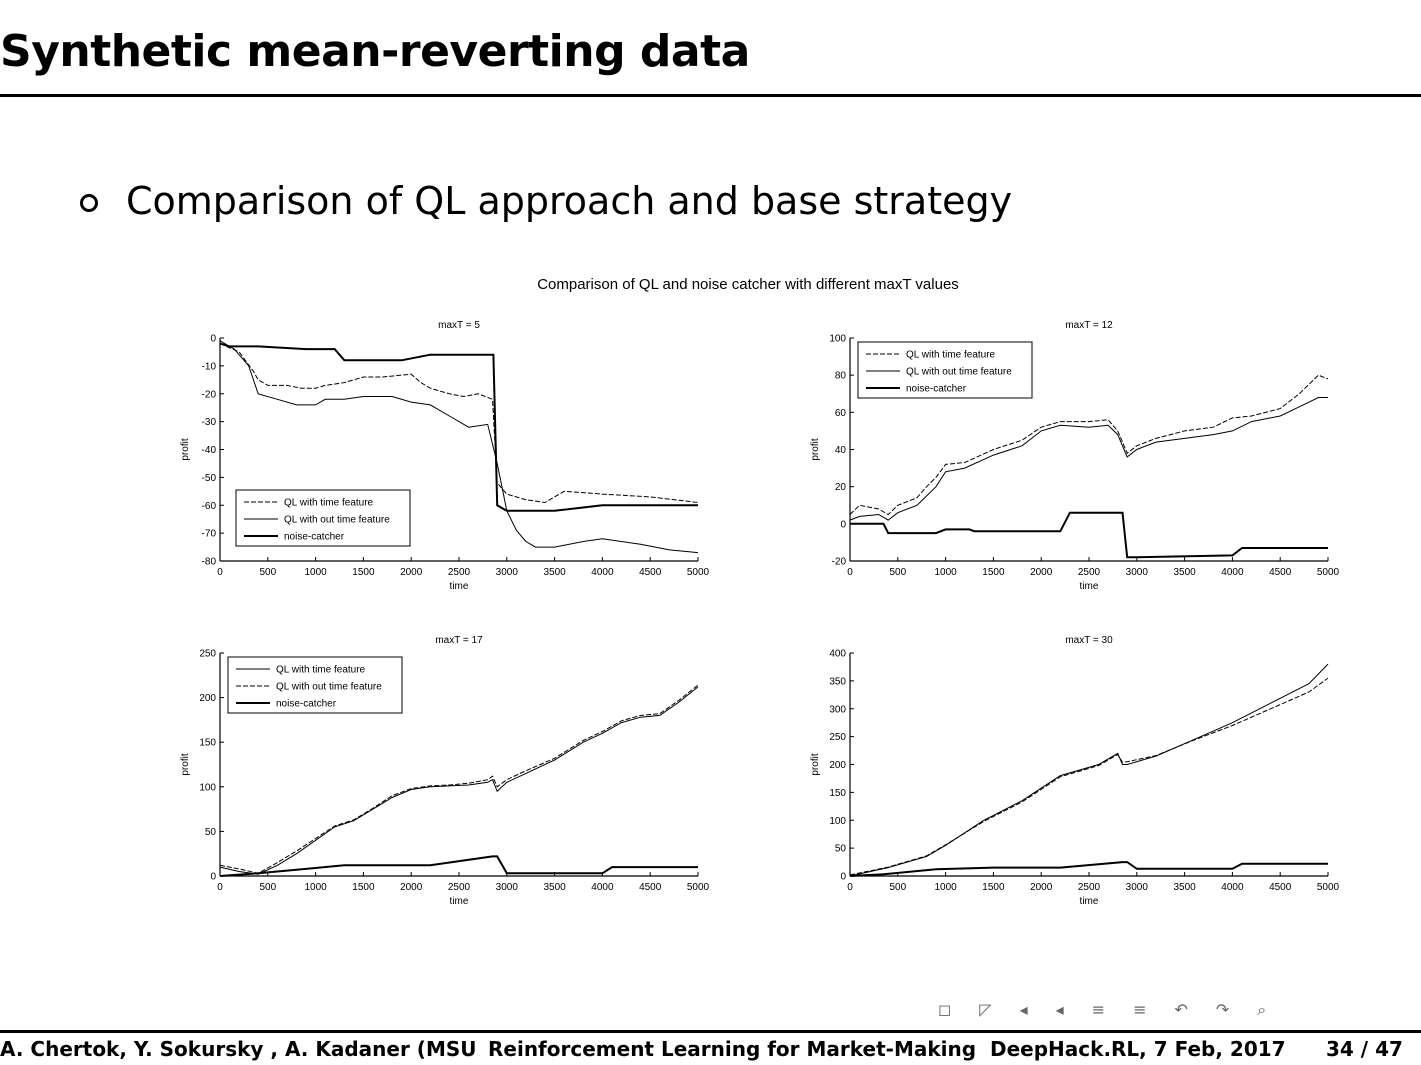  Describe the element at coordinates (209, 366) in the screenshot. I see `y-tick-label: -10` at that location.